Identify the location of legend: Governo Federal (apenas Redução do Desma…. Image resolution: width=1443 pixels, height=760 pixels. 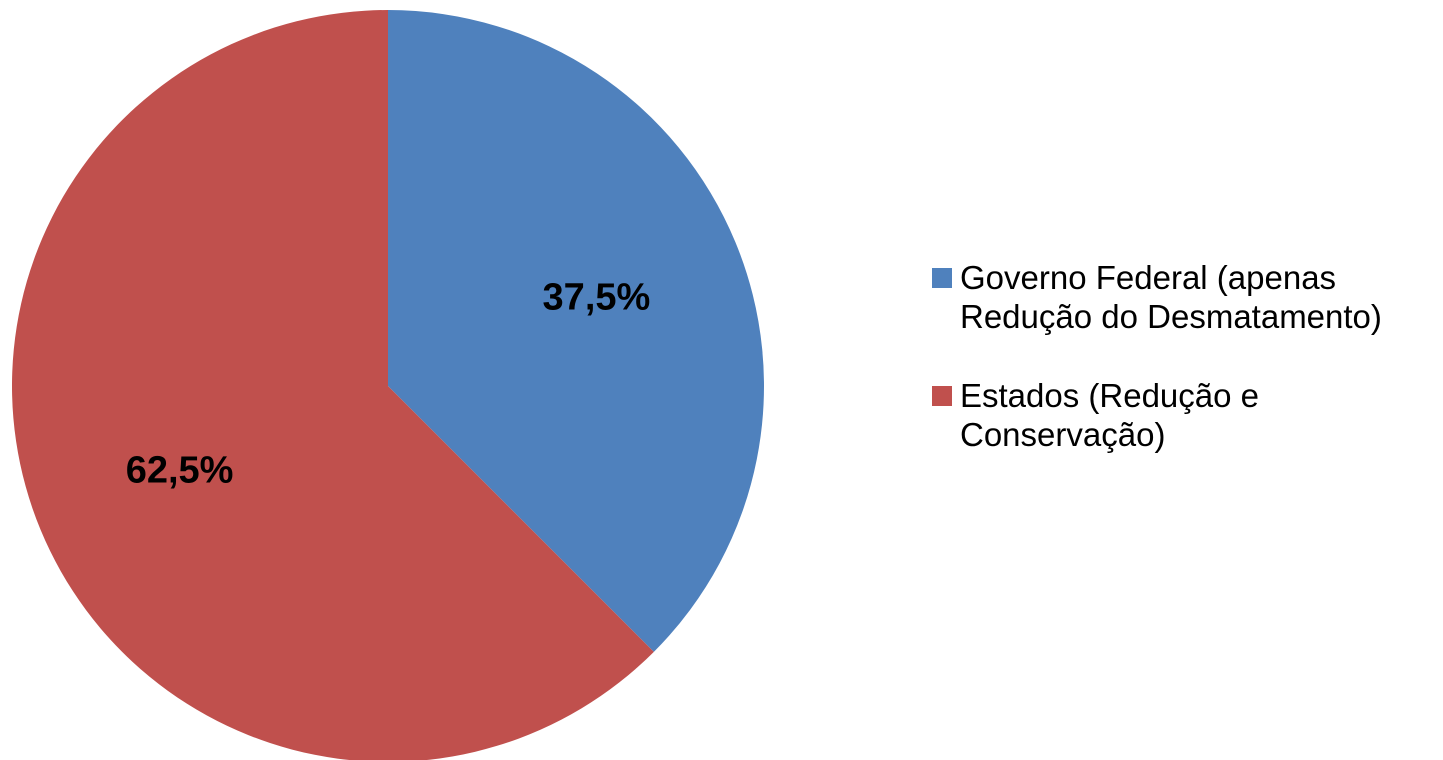
(1187, 376).